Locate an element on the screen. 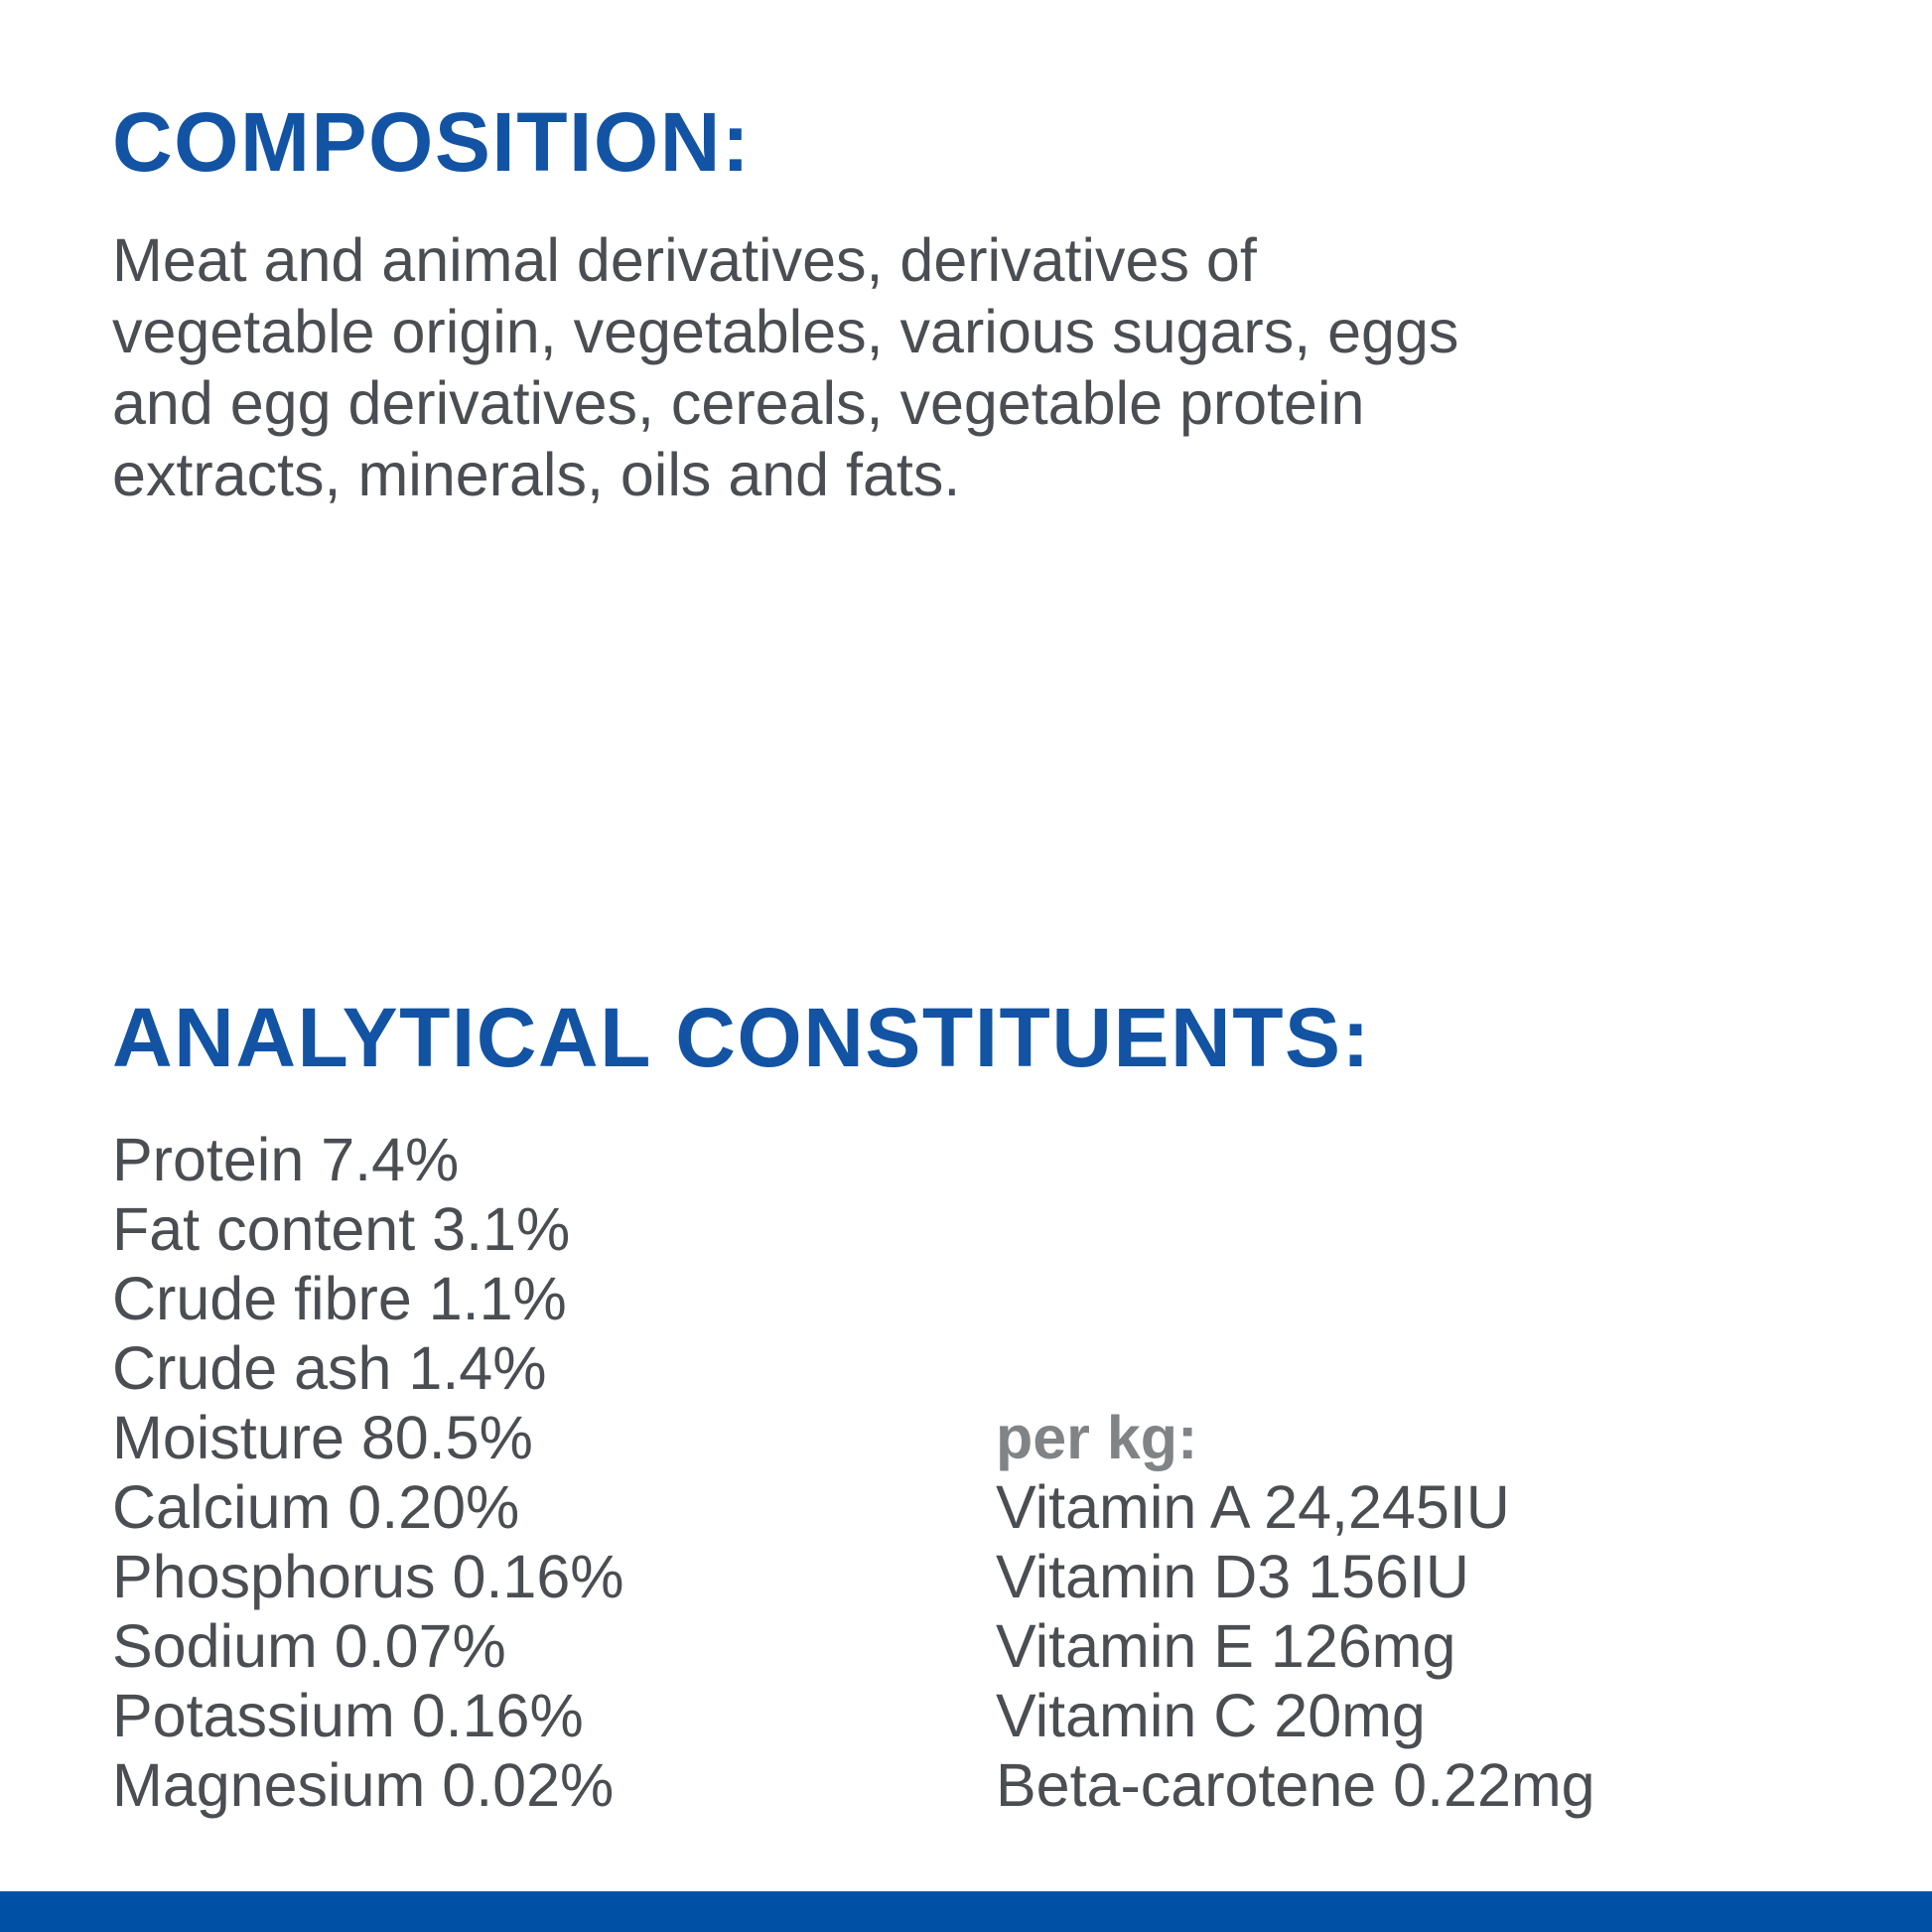 This screenshot has width=1932, height=1932. vitamin-value: 24,245IU is located at coordinates (1387, 1507).